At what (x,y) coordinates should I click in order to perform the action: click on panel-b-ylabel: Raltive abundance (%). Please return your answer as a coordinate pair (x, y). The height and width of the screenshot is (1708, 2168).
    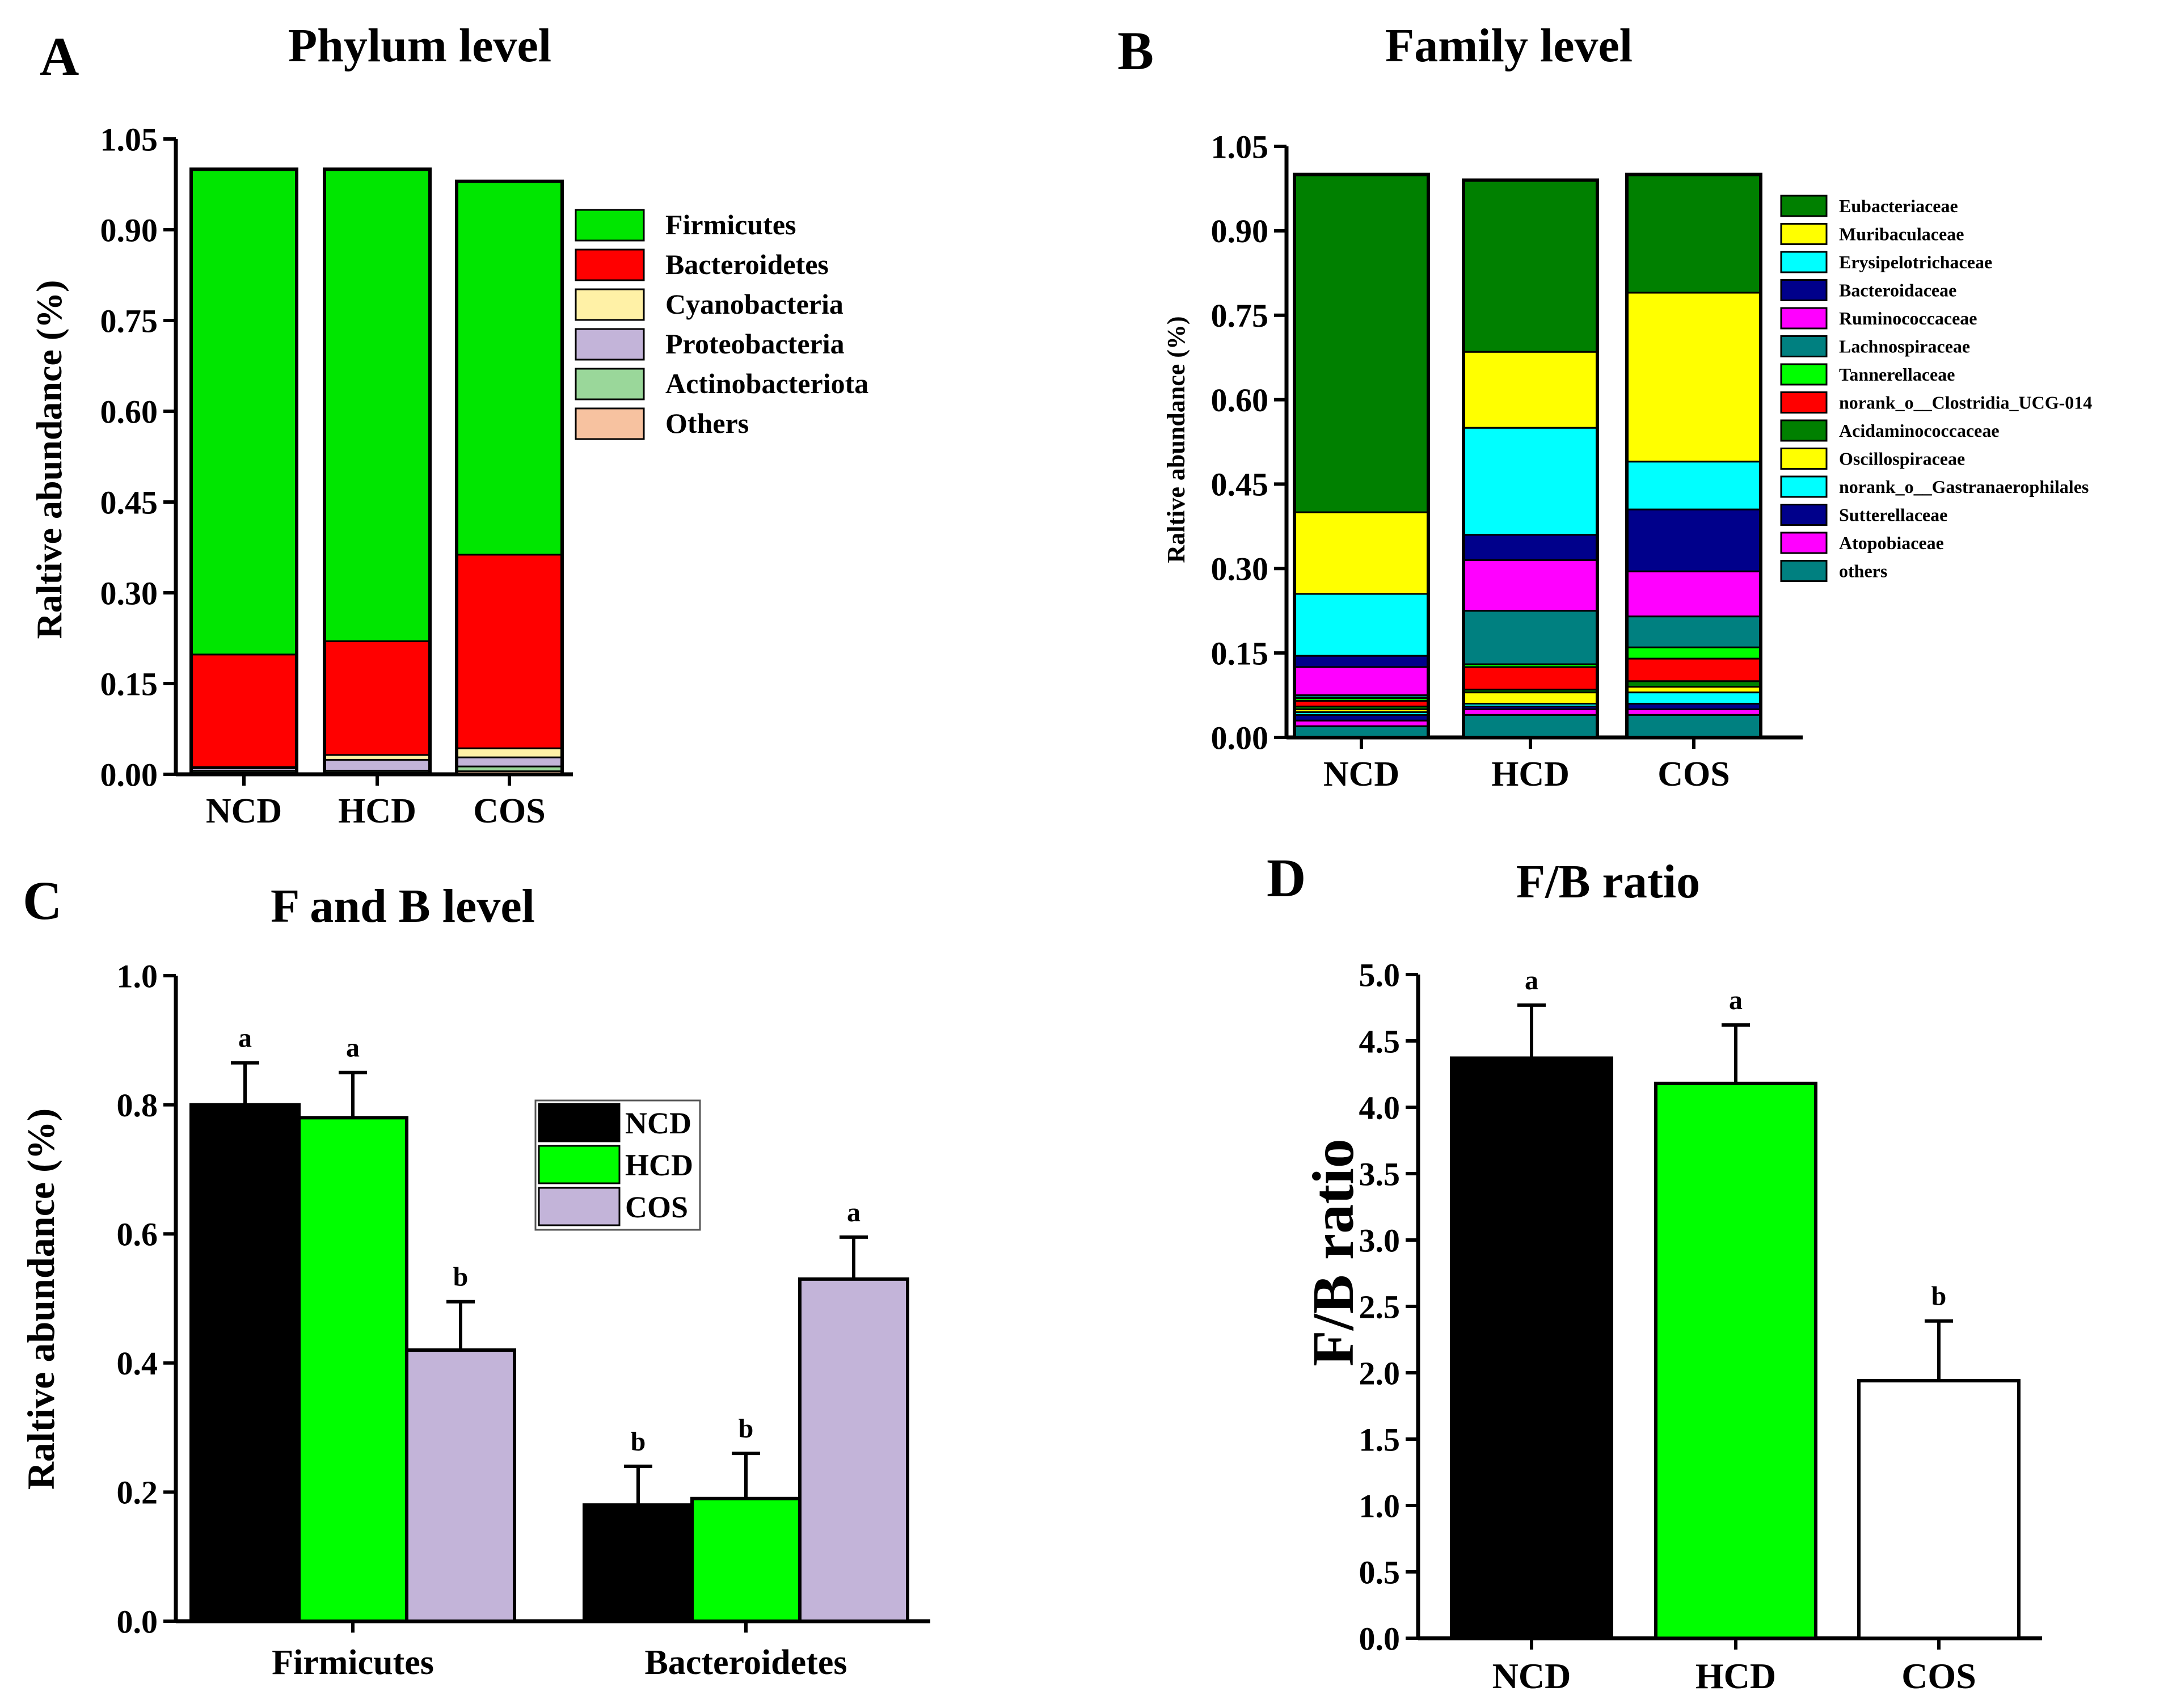
    Looking at the image, I should click on (1176, 440).